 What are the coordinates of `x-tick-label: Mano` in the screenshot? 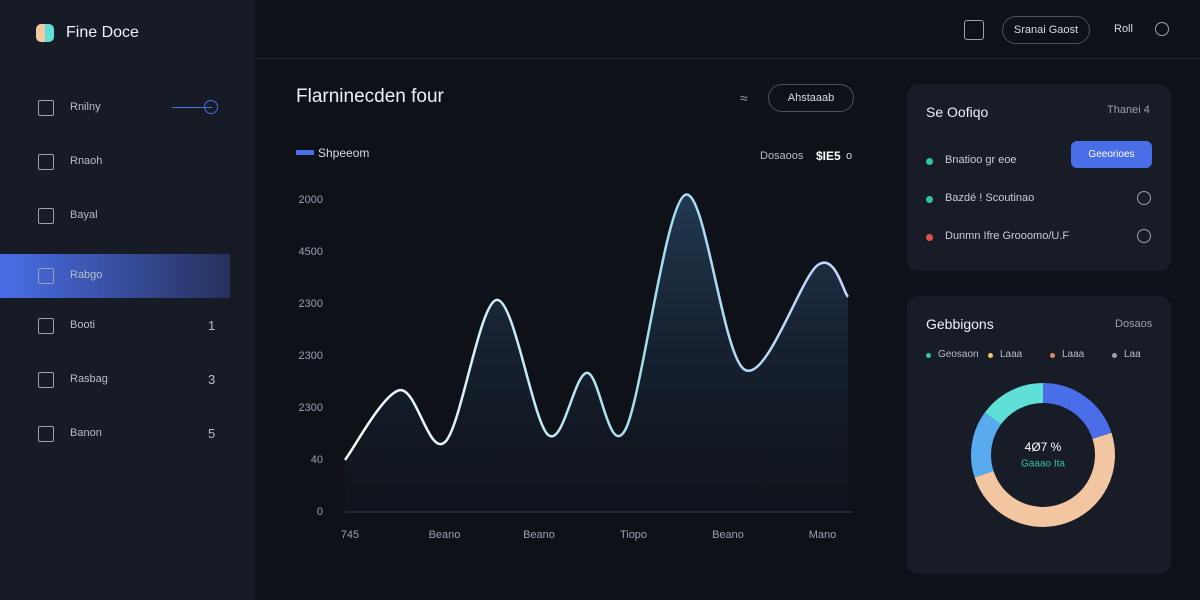 It's located at (823, 535).